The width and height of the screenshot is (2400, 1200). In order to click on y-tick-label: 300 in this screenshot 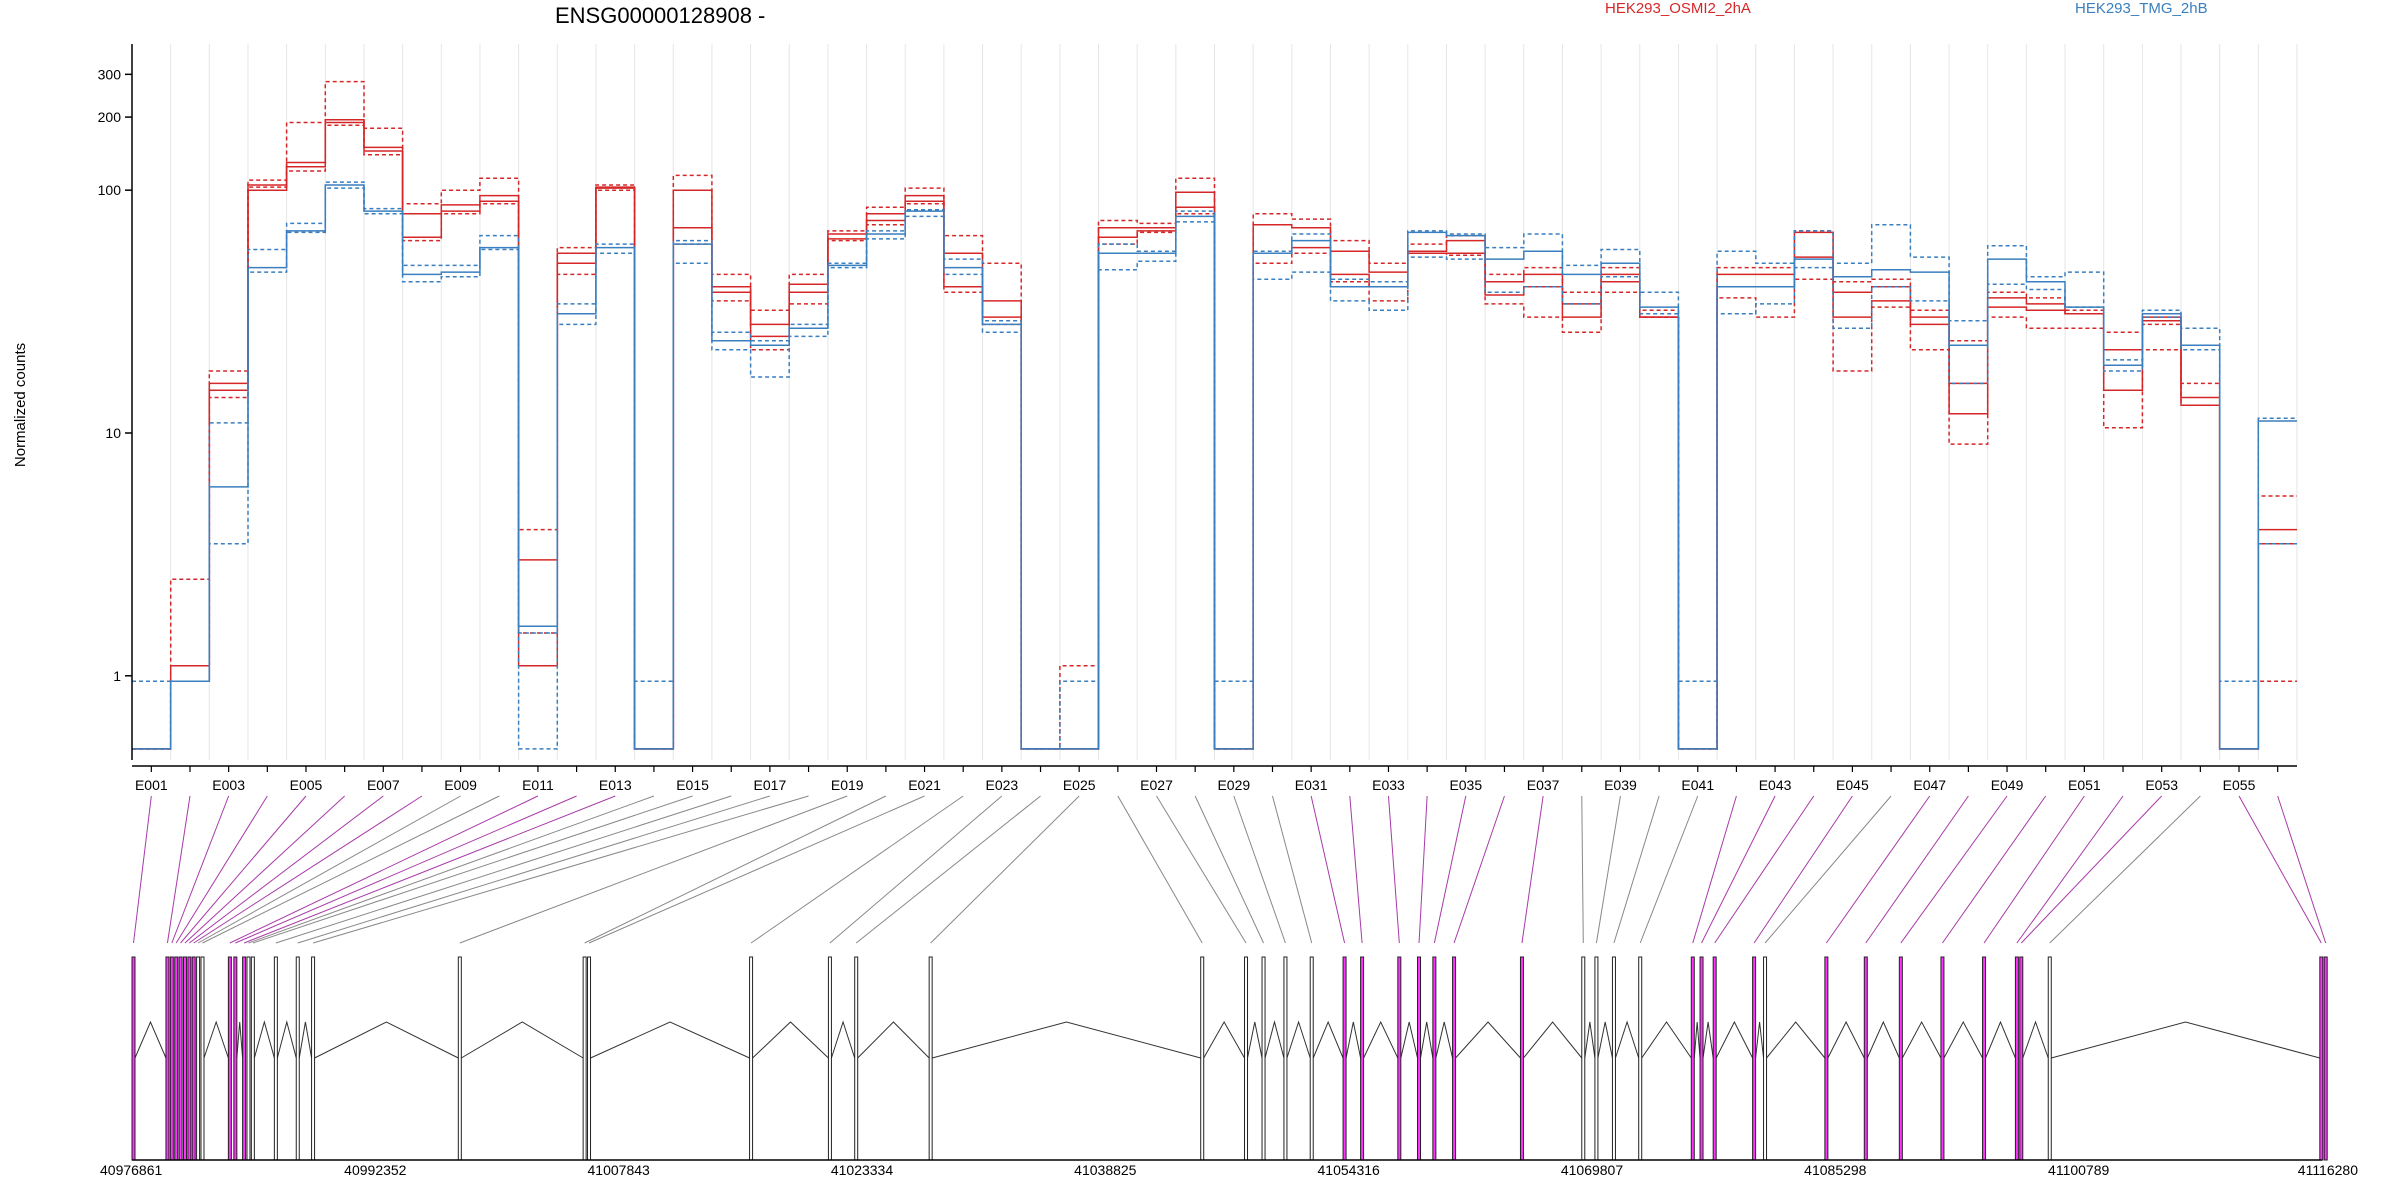, I will do `click(110, 74)`.